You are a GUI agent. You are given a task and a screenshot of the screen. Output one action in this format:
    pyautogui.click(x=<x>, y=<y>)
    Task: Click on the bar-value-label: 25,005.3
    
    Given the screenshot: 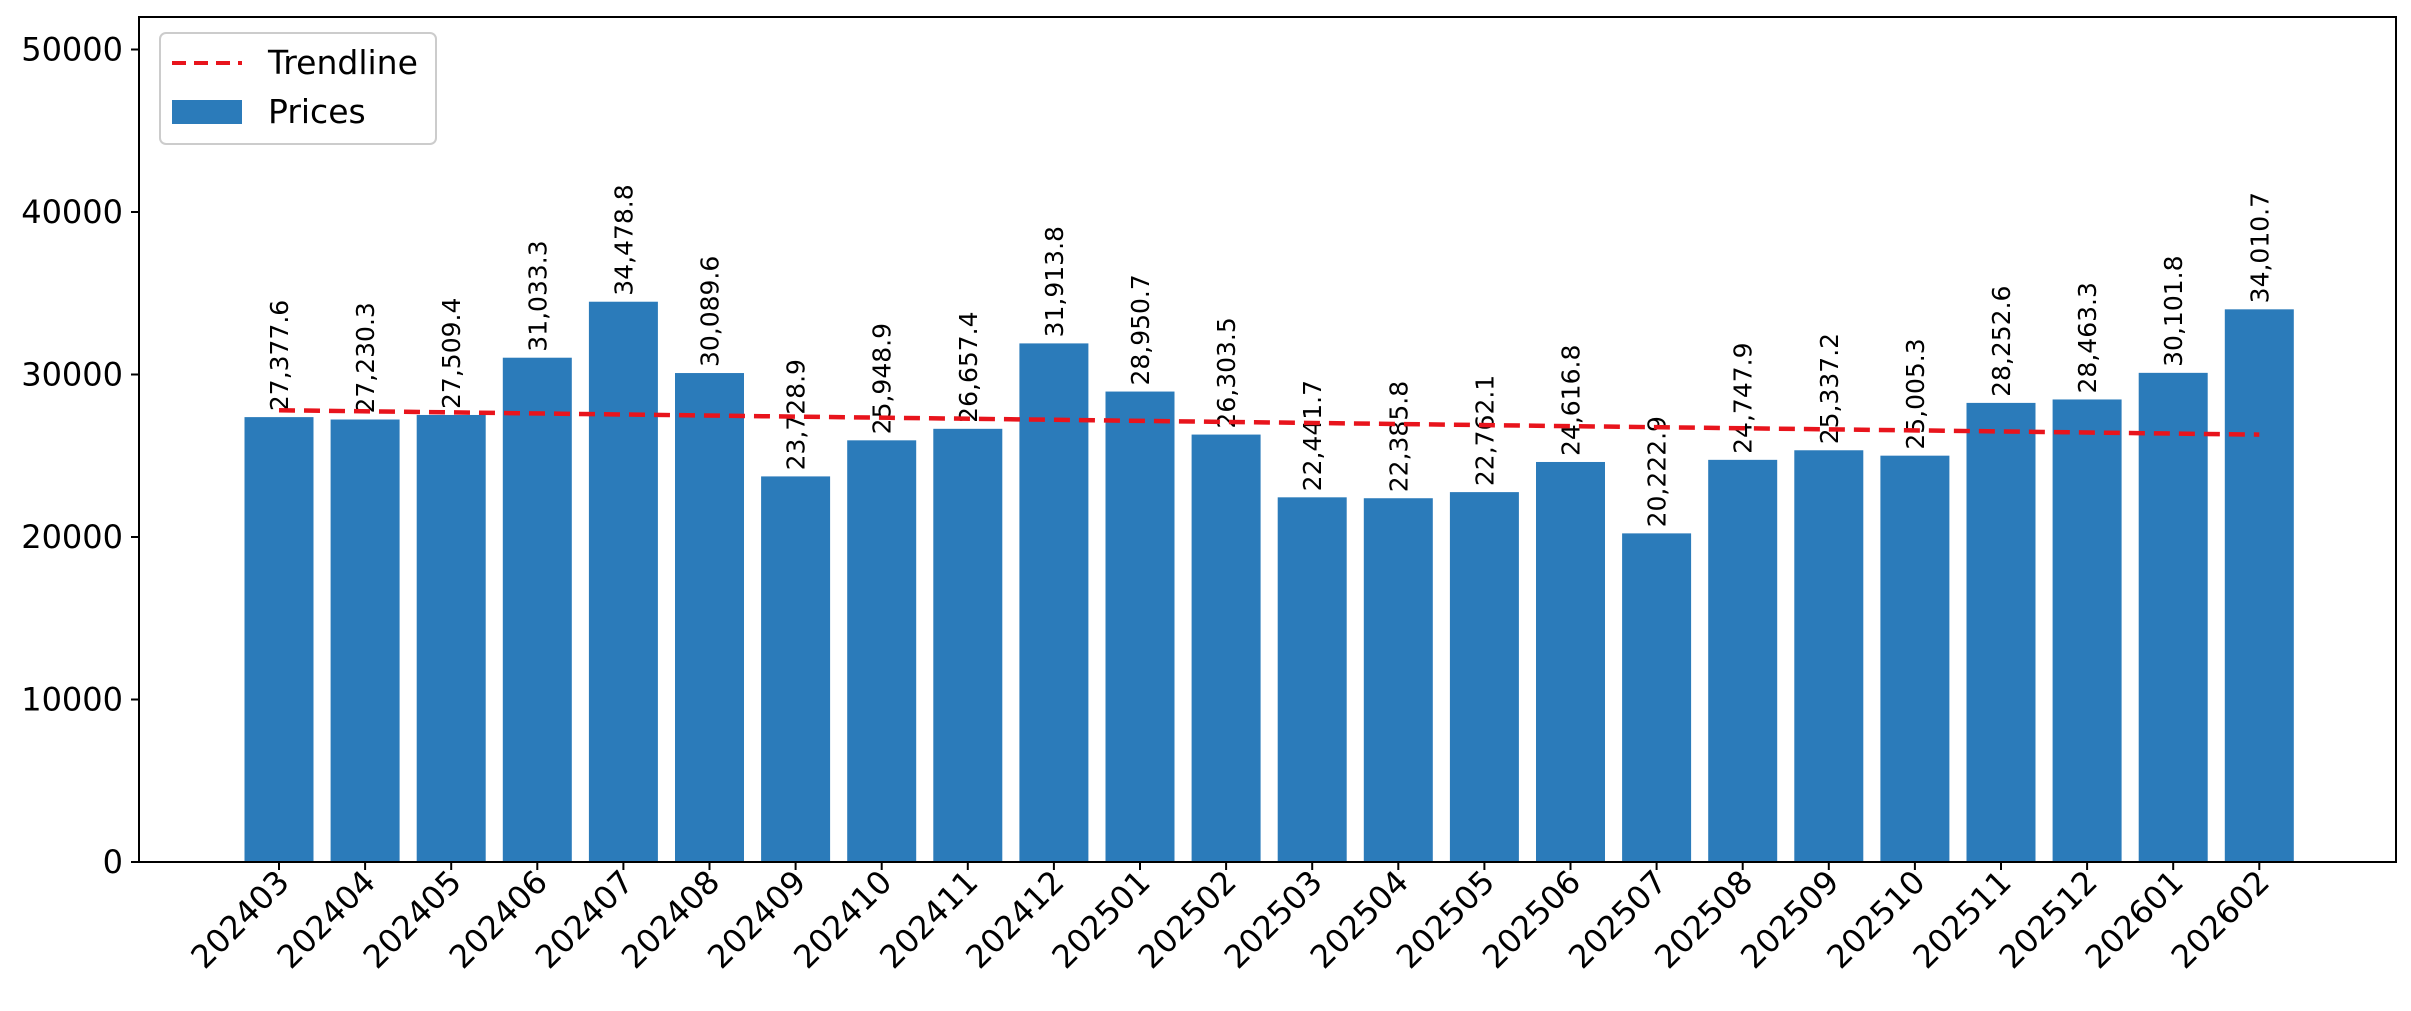 What is the action you would take?
    pyautogui.click(x=1915, y=393)
    